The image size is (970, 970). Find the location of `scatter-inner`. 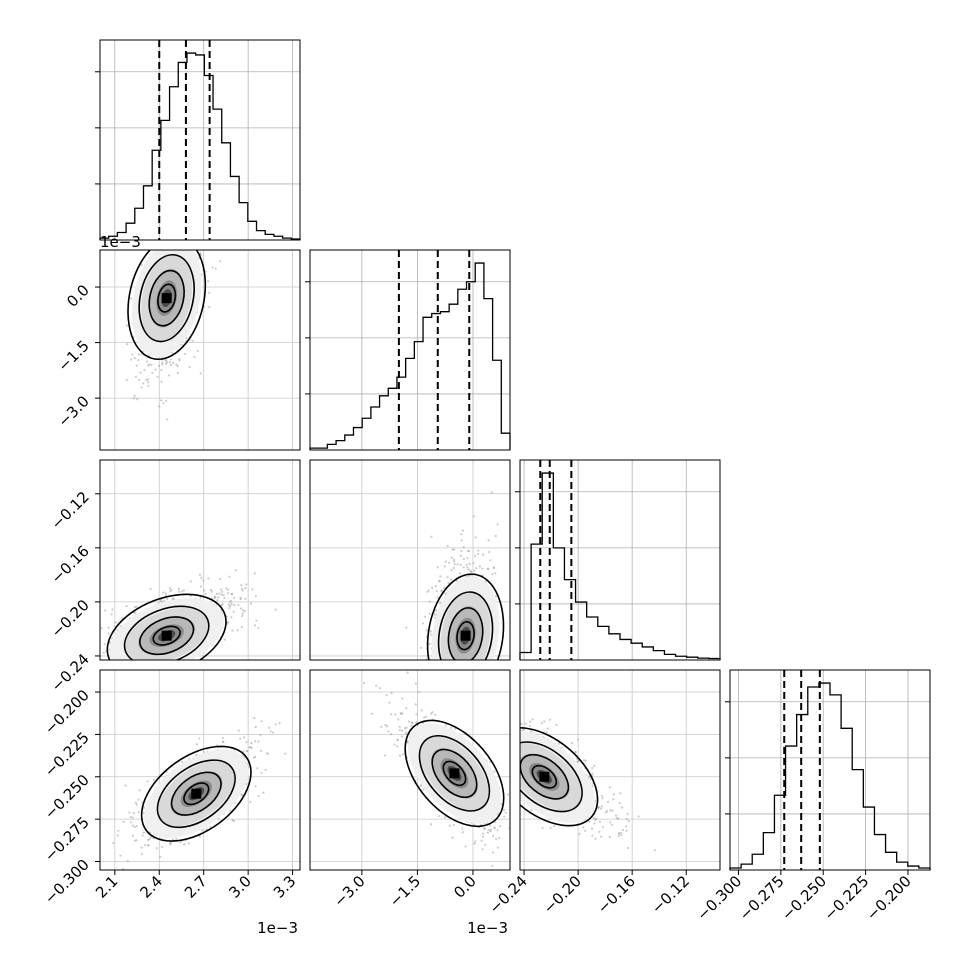

scatter-inner is located at coordinates (200, 346).